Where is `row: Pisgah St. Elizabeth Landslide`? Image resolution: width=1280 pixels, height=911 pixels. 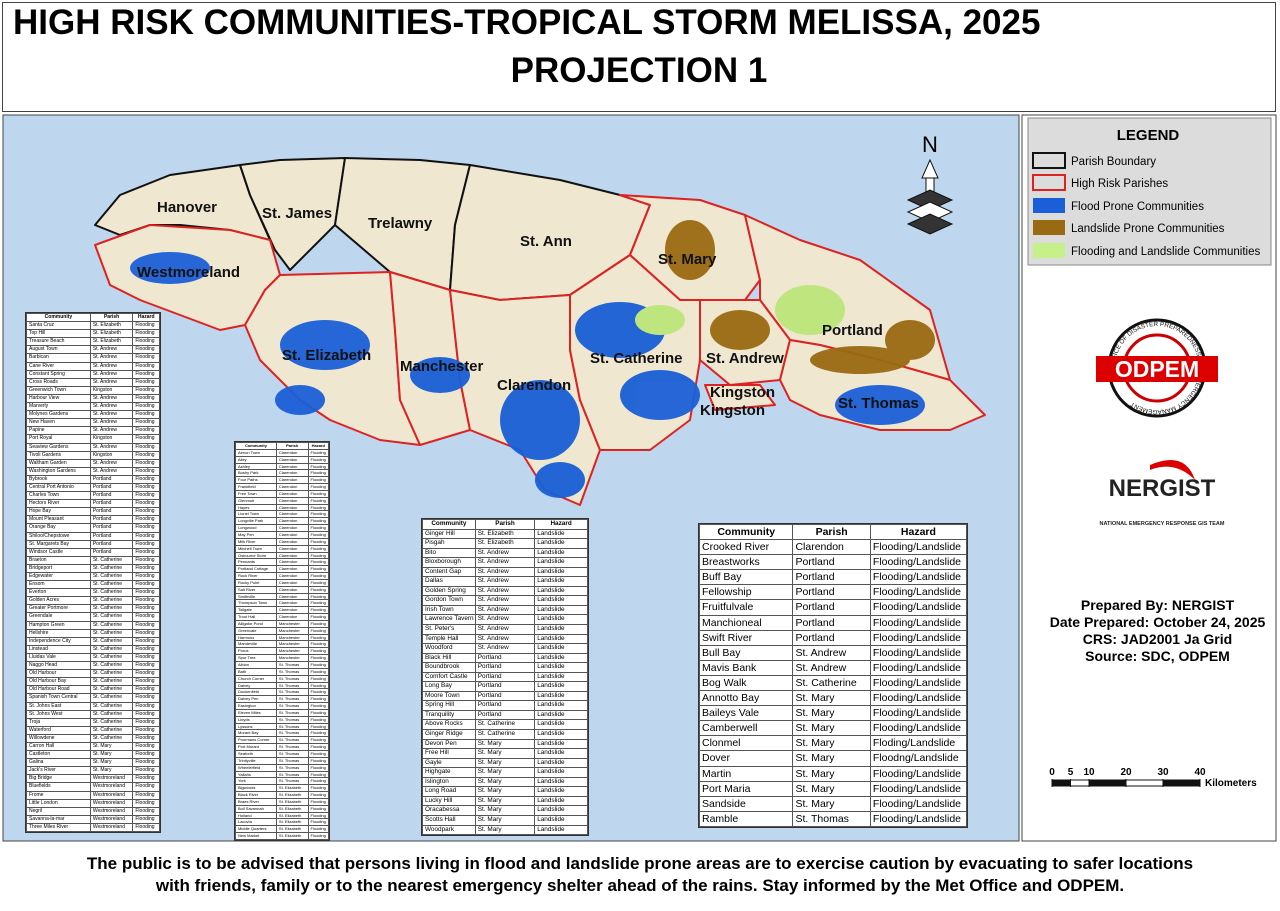 row: Pisgah St. Elizabeth Landslide is located at coordinates (505, 543).